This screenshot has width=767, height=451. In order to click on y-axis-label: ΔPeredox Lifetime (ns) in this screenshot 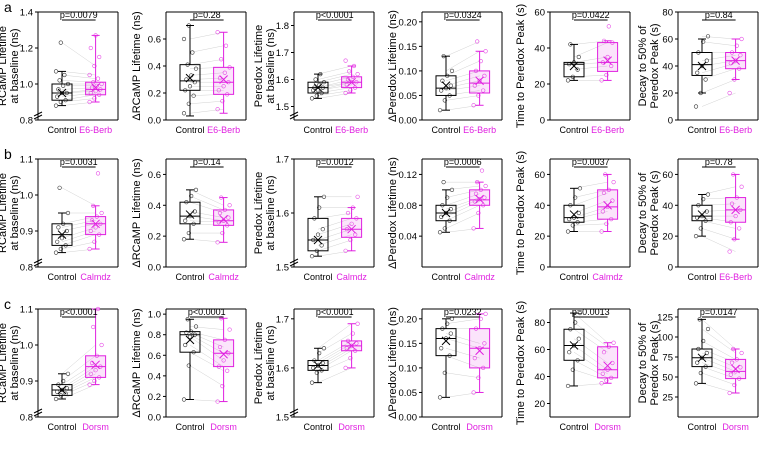, I will do `click(393, 66)`.